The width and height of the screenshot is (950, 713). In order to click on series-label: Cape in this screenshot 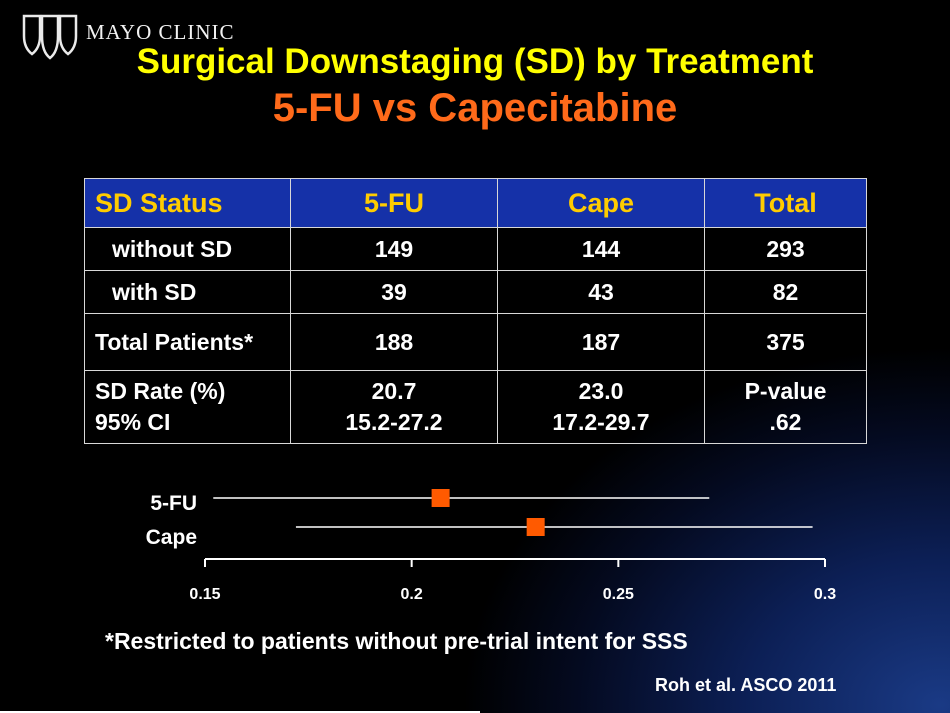, I will do `click(171, 537)`.